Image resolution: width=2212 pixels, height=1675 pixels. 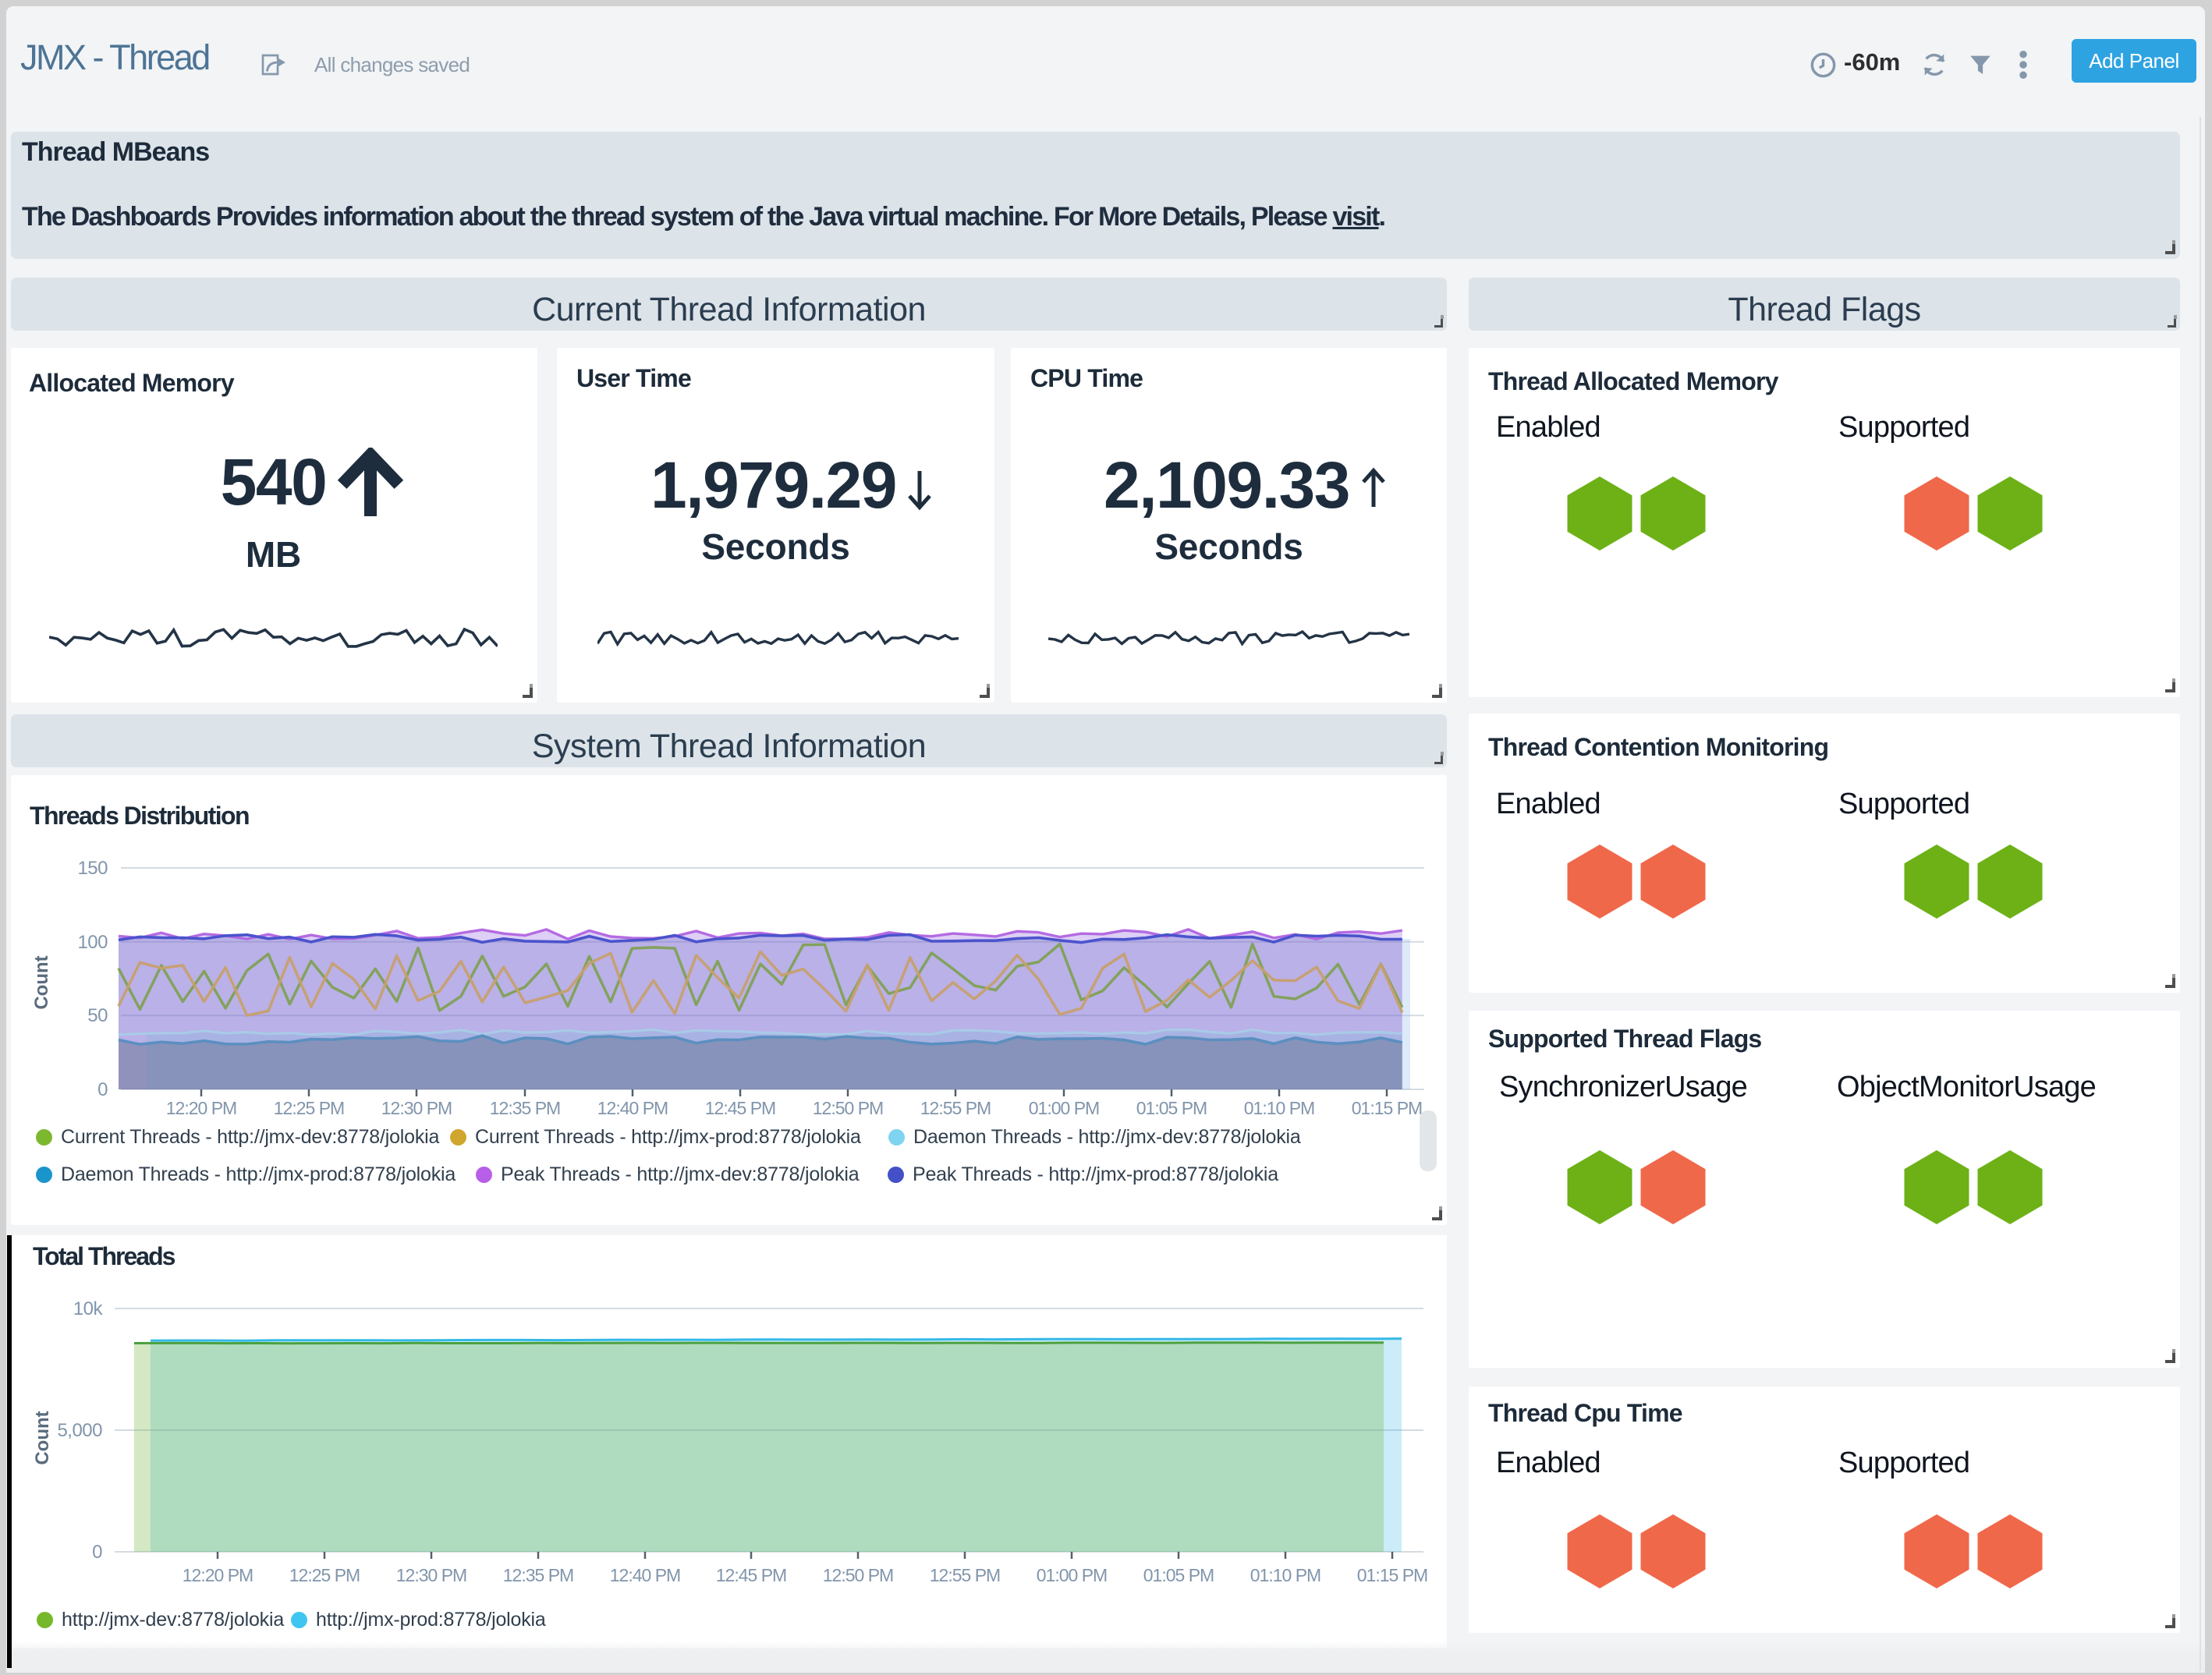 What do you see at coordinates (92, 868) in the screenshot?
I see `svg-text: 150` at bounding box center [92, 868].